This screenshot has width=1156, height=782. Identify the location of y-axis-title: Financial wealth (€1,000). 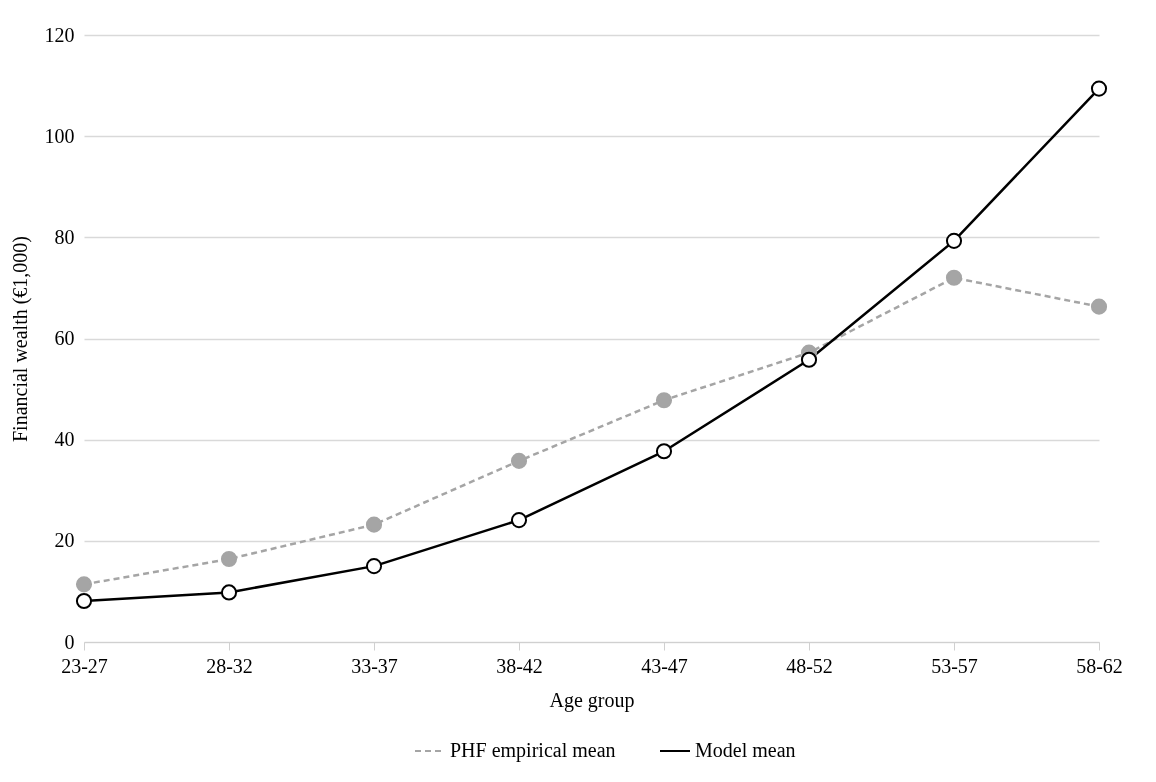
(20, 339).